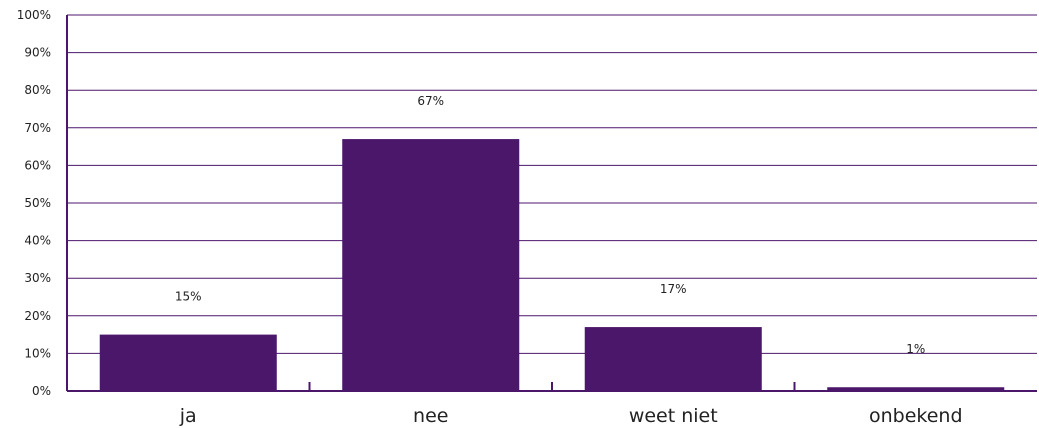 This screenshot has height=428, width=1039. I want to click on y-tick-label: 10%, so click(37, 353).